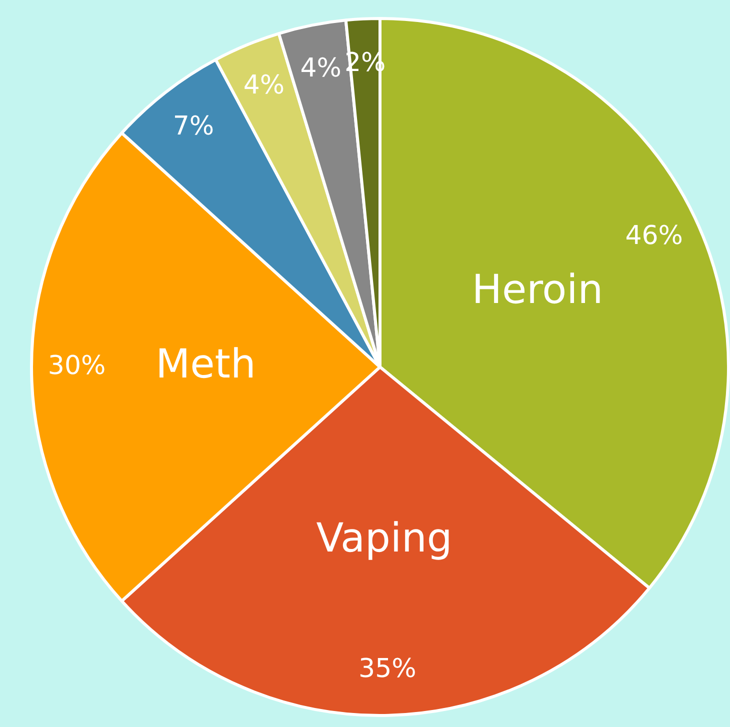 The height and width of the screenshot is (727, 730). What do you see at coordinates (193, 127) in the screenshot?
I see `data-label: 7%` at bounding box center [193, 127].